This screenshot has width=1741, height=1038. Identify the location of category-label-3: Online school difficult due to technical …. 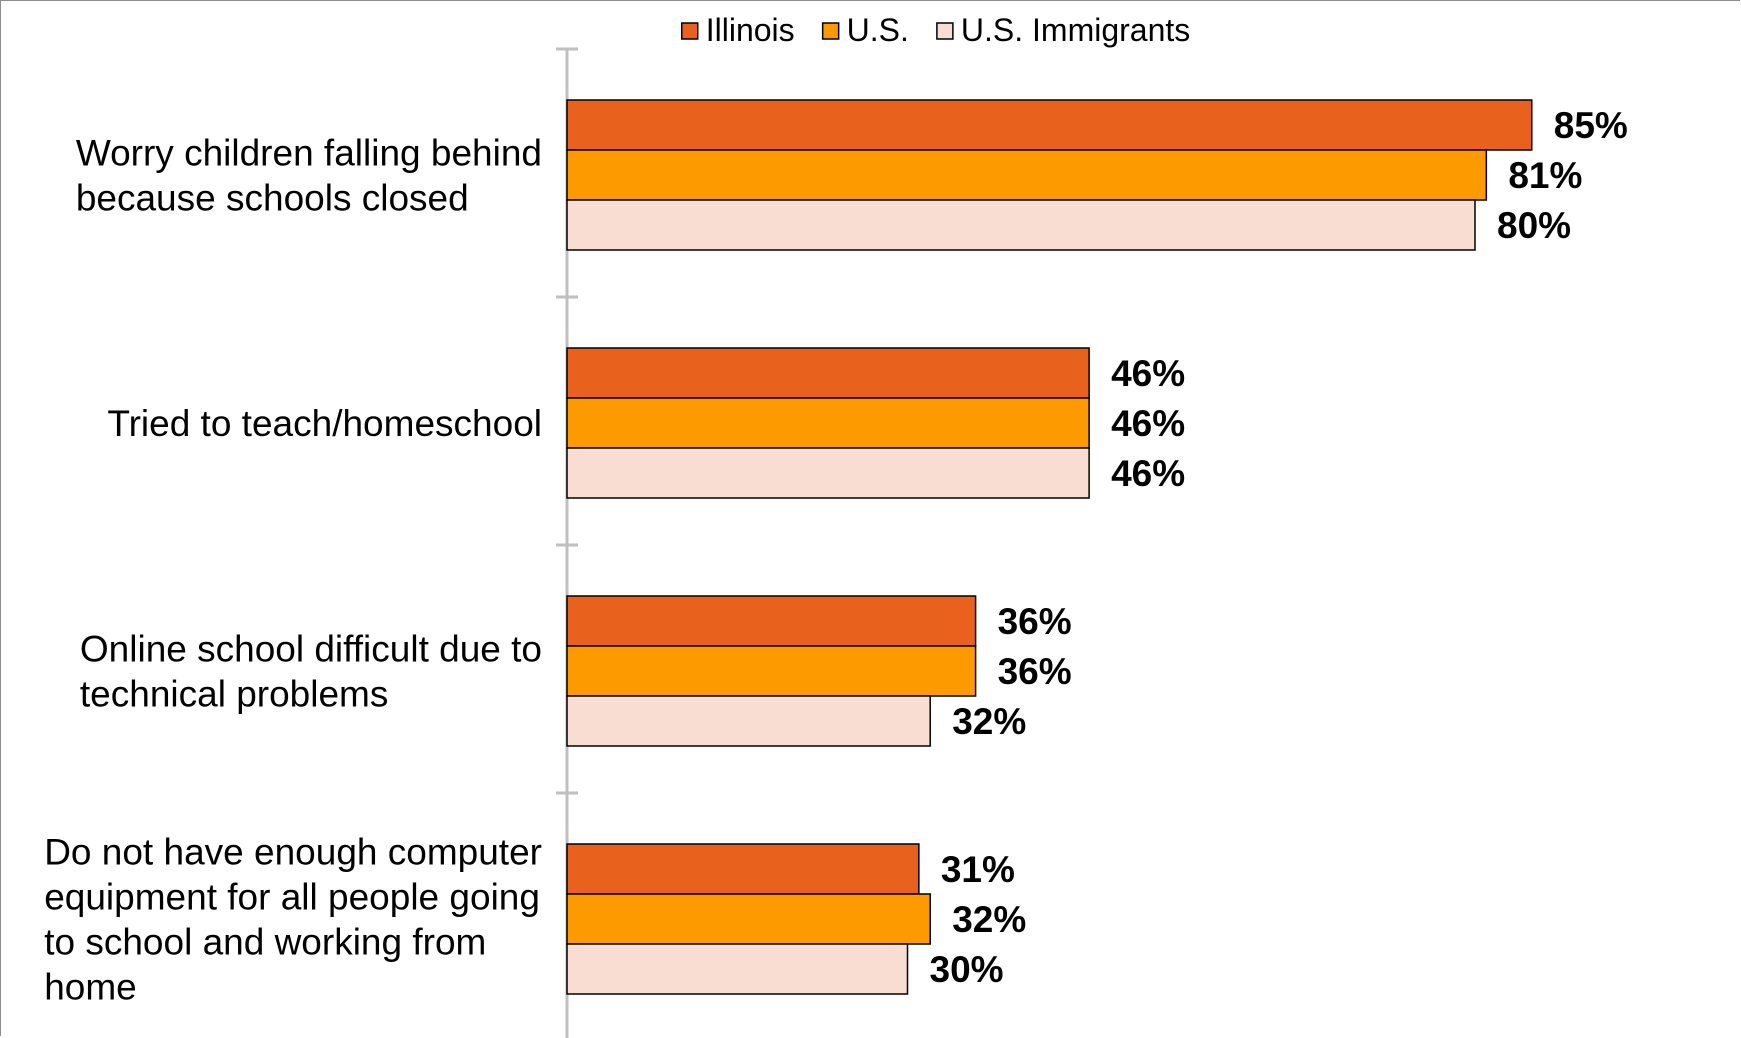
(311, 672).